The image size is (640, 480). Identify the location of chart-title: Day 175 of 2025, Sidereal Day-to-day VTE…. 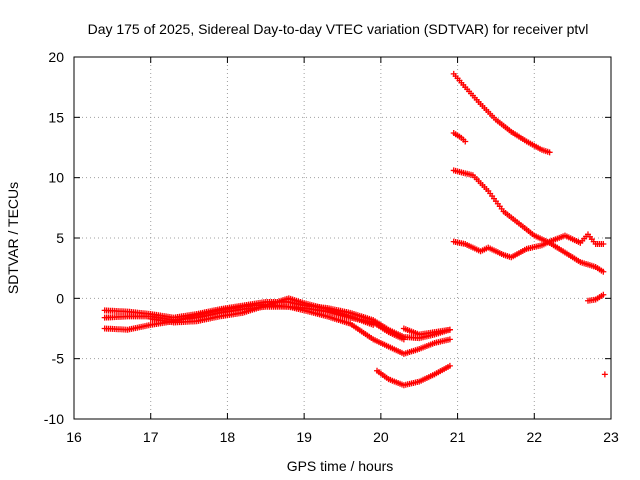
(338, 29).